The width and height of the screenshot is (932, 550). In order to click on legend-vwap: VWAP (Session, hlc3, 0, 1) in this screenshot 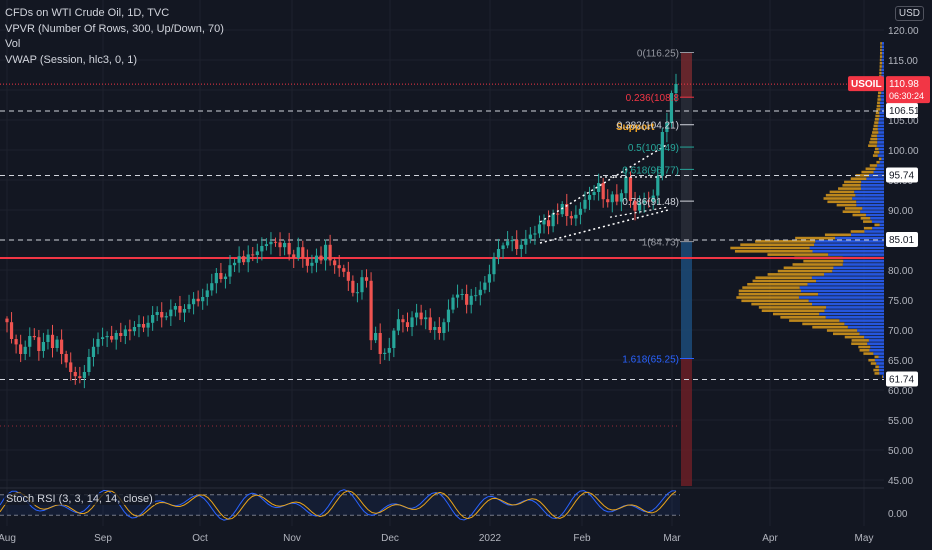, I will do `click(114, 61)`.